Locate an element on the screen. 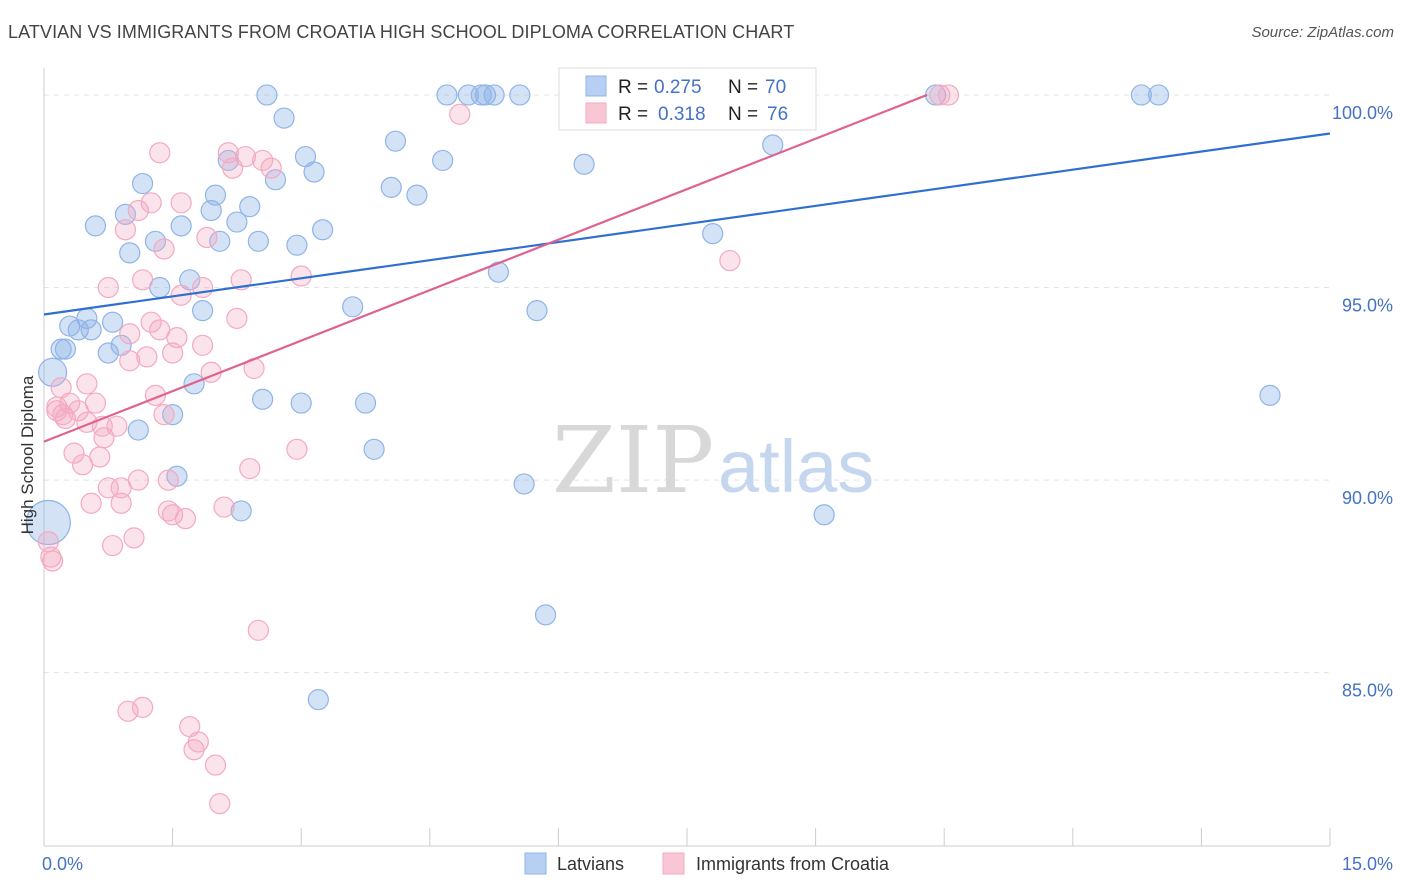 The image size is (1406, 892). legend-n-value-latvians: 70 is located at coordinates (775, 87).